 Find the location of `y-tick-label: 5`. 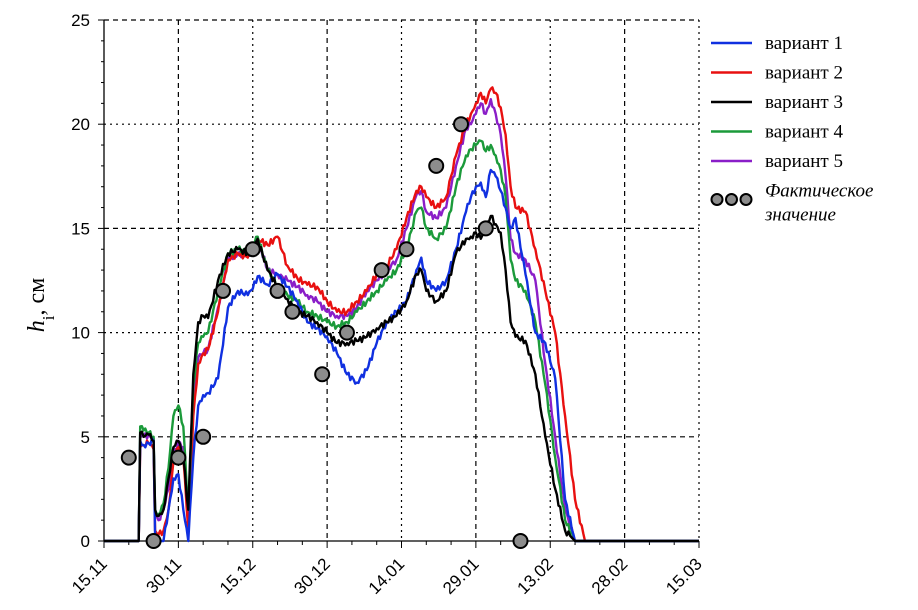

y-tick-label: 5 is located at coordinates (85, 437).